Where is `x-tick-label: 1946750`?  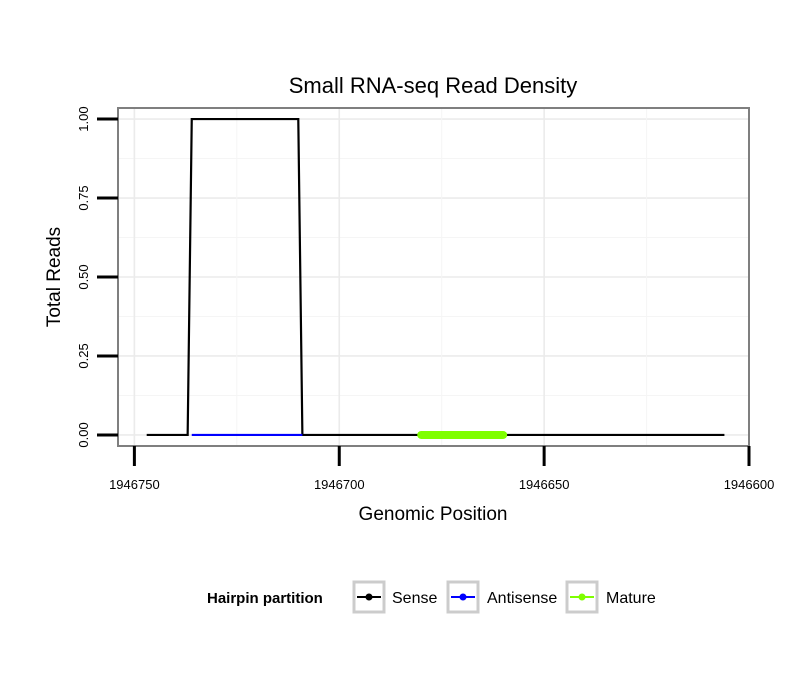 x-tick-label: 1946750 is located at coordinates (134, 484).